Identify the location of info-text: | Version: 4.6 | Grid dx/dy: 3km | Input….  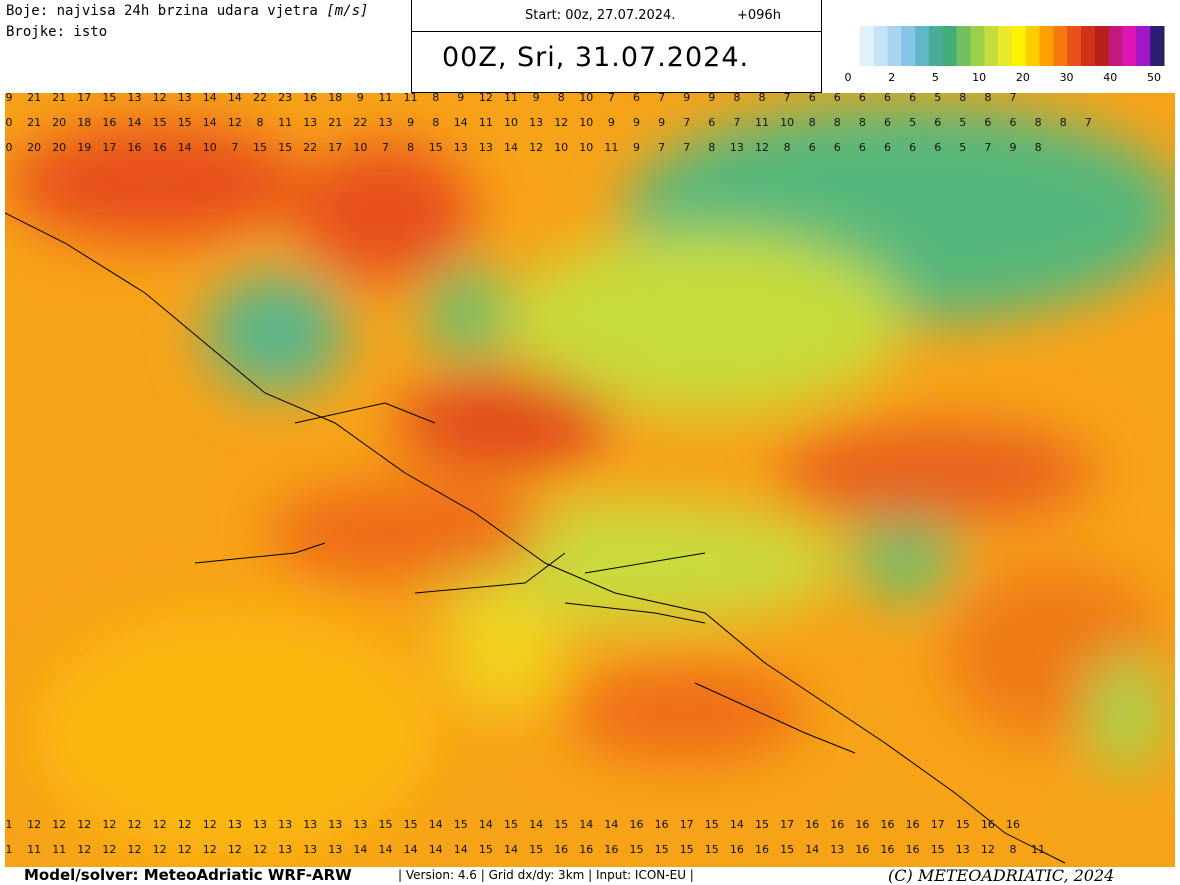
(546, 875).